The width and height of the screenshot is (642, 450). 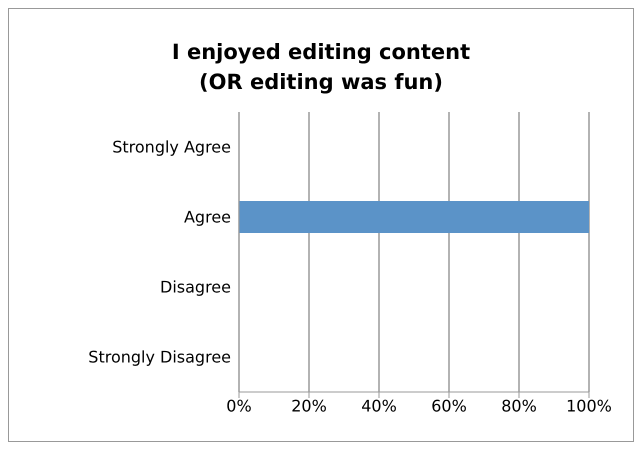 I want to click on x-tick-label: 20%, so click(x=309, y=406).